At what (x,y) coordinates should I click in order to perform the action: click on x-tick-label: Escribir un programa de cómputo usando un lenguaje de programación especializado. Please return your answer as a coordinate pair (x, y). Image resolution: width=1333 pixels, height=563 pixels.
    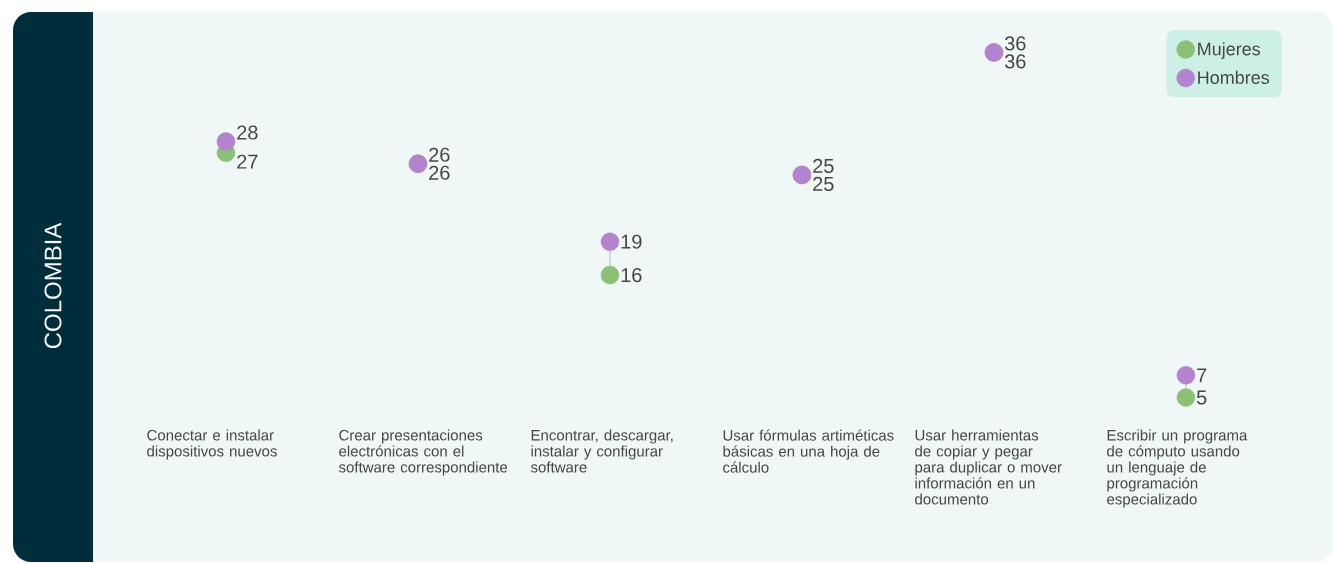
    Looking at the image, I should click on (1177, 468).